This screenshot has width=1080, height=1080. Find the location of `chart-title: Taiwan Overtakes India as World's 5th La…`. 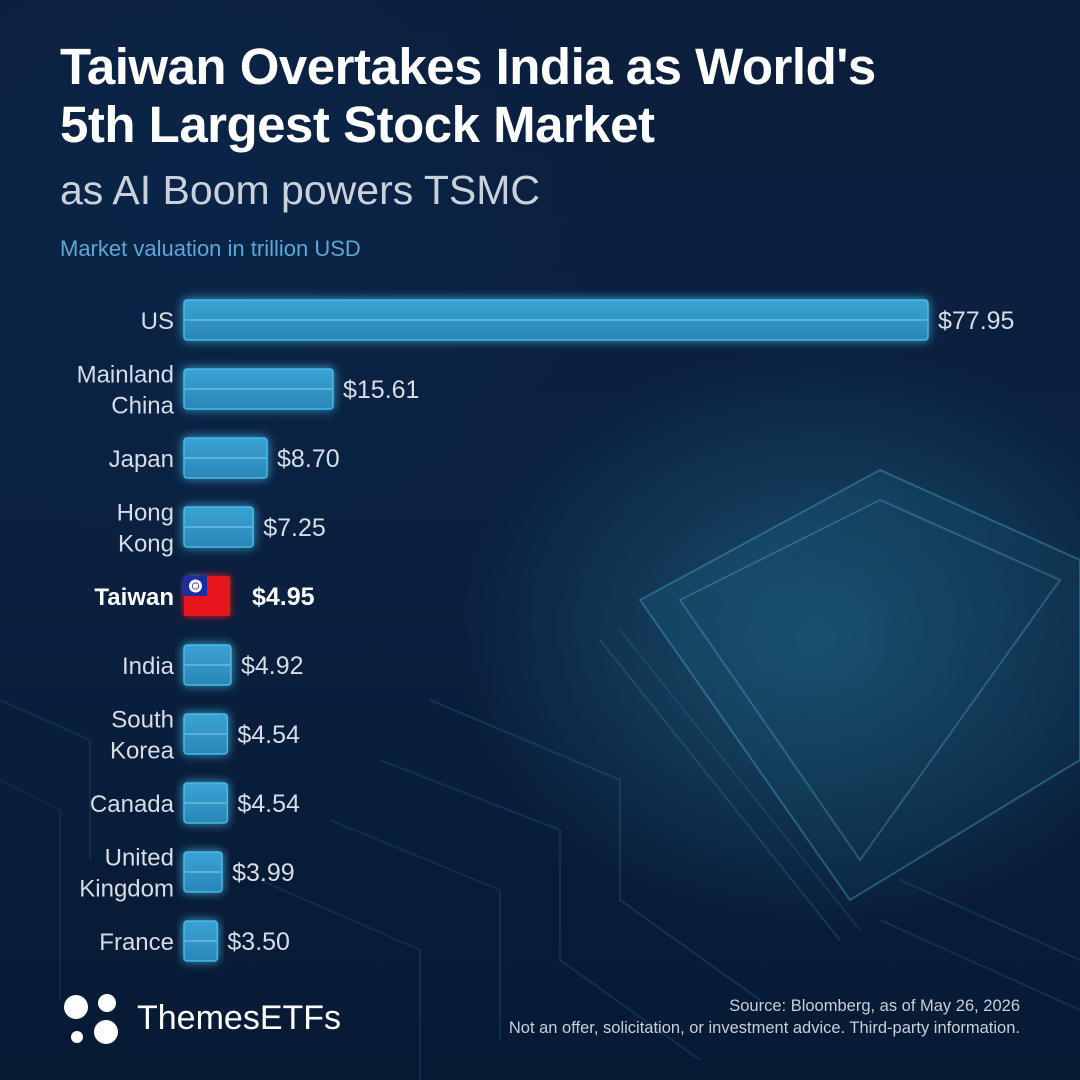

chart-title: Taiwan Overtakes India as World's 5th La… is located at coordinates (540, 96).